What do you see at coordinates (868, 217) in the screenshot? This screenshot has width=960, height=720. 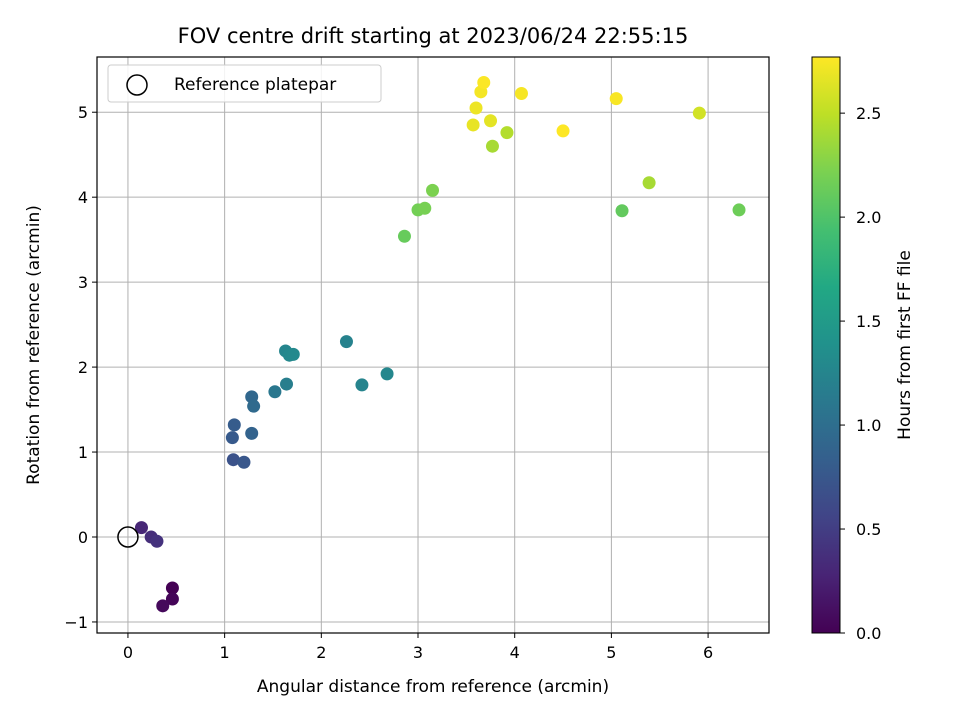 I see `colorbar-tick-label: 2.0` at bounding box center [868, 217].